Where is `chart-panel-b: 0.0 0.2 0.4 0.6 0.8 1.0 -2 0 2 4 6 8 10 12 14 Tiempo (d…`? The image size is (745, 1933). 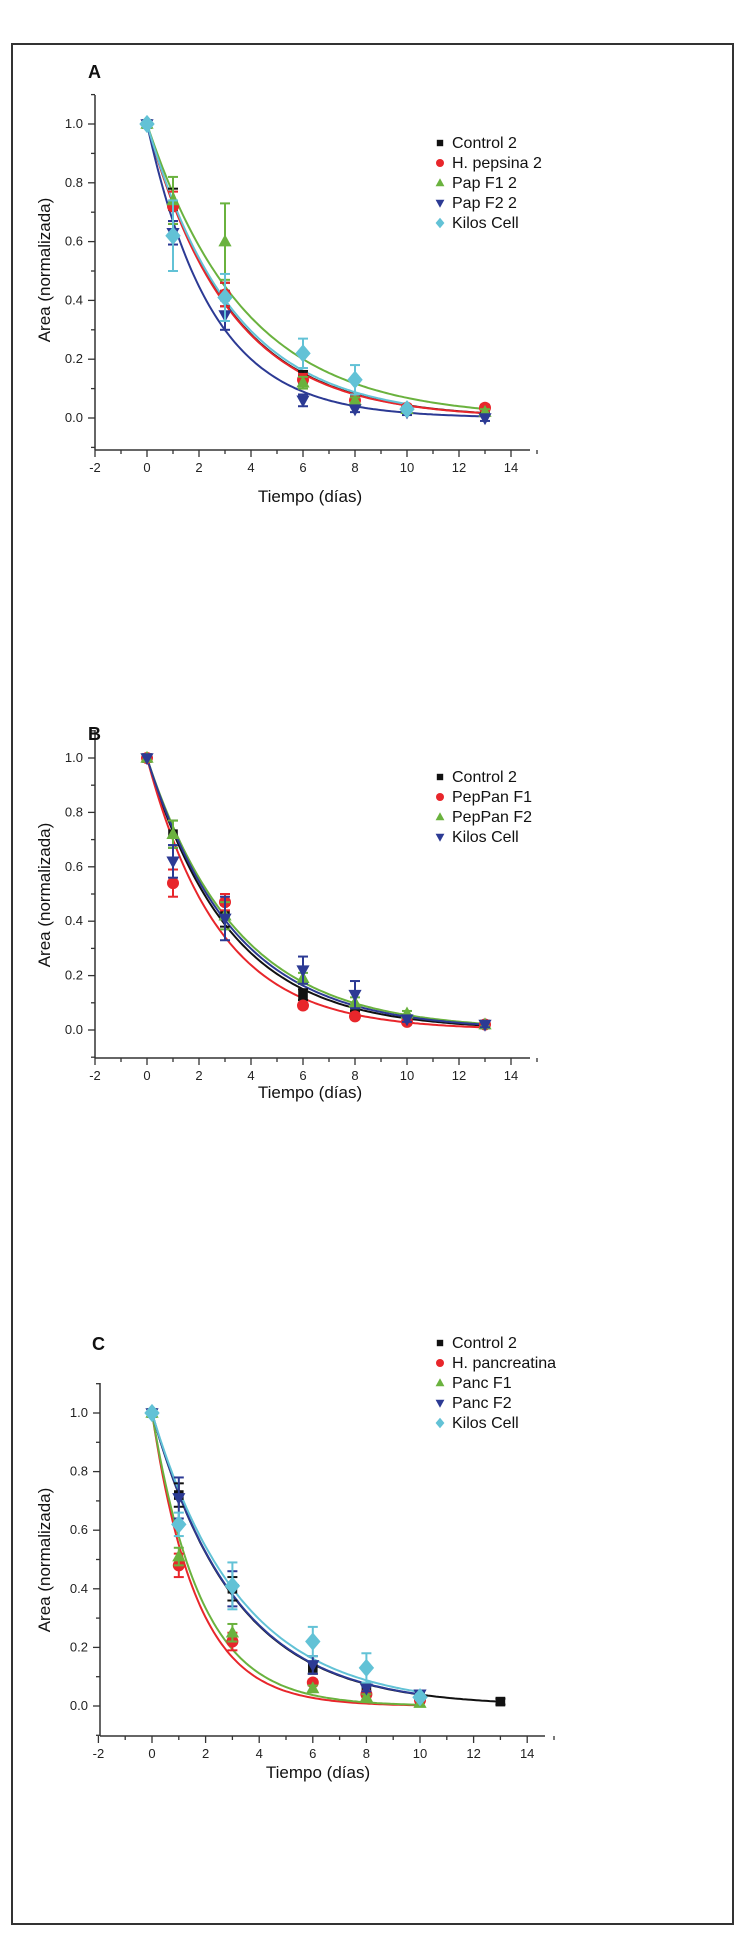 chart-panel-b: 0.0 0.2 0.4 0.6 0.8 1.0 -2 0 2 4 6 8 10 12 14 Tiempo (d… is located at coordinates (286, 913).